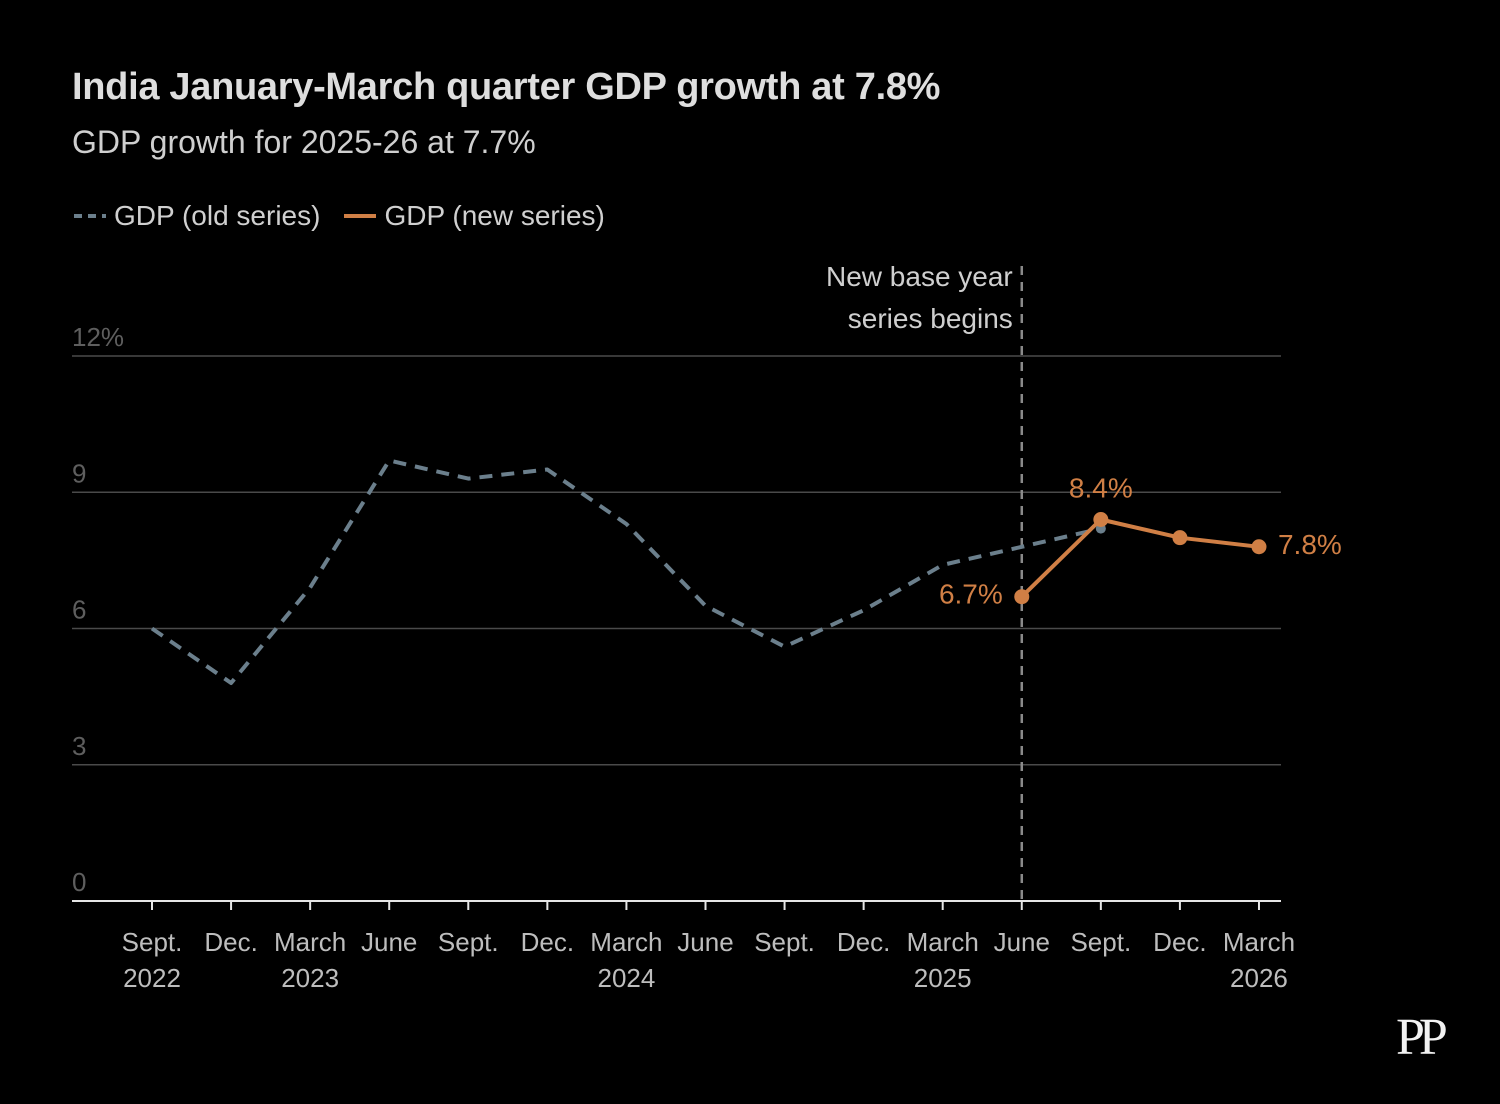 The height and width of the screenshot is (1104, 1500). I want to click on y-tick-label: 6, so click(79, 610).